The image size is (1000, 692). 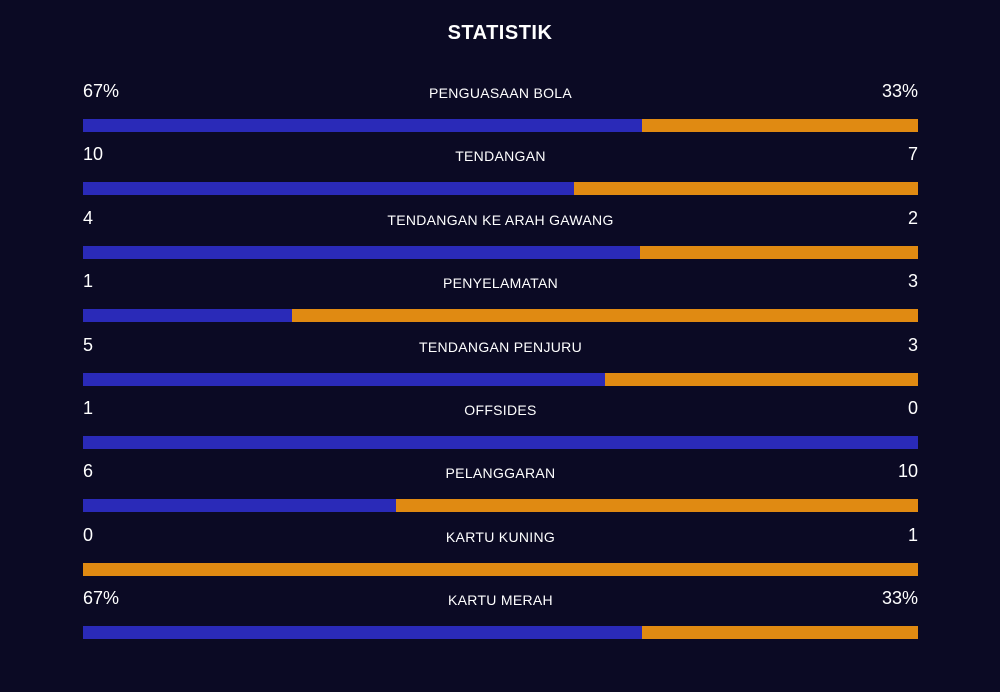 I want to click on stat-name: PENGUASAAN BOLA, so click(x=500, y=93).